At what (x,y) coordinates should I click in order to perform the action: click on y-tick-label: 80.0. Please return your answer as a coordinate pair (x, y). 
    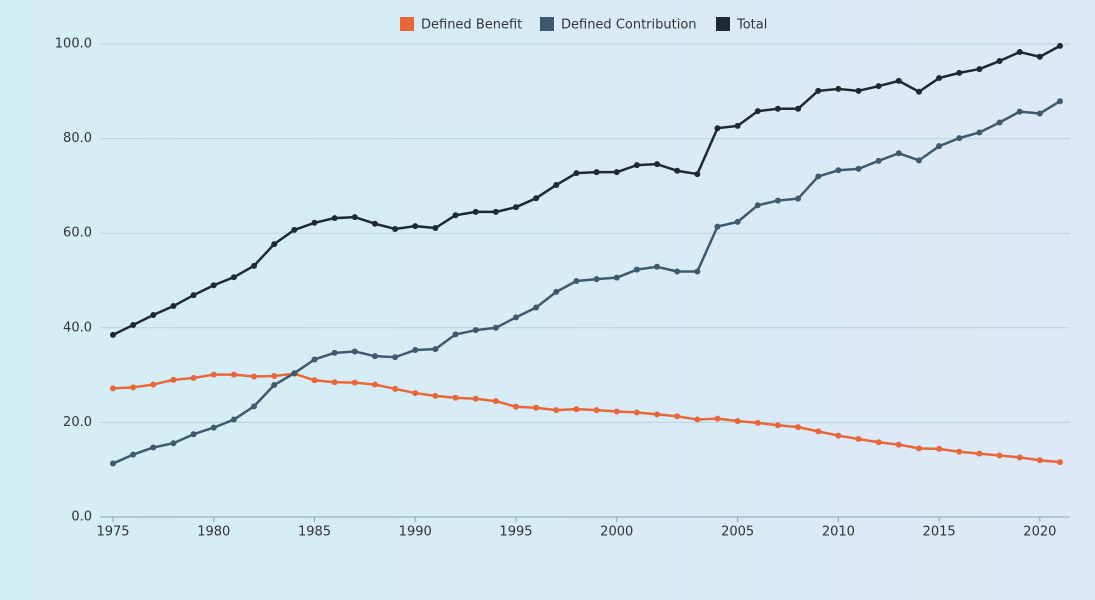
    Looking at the image, I should click on (77, 138).